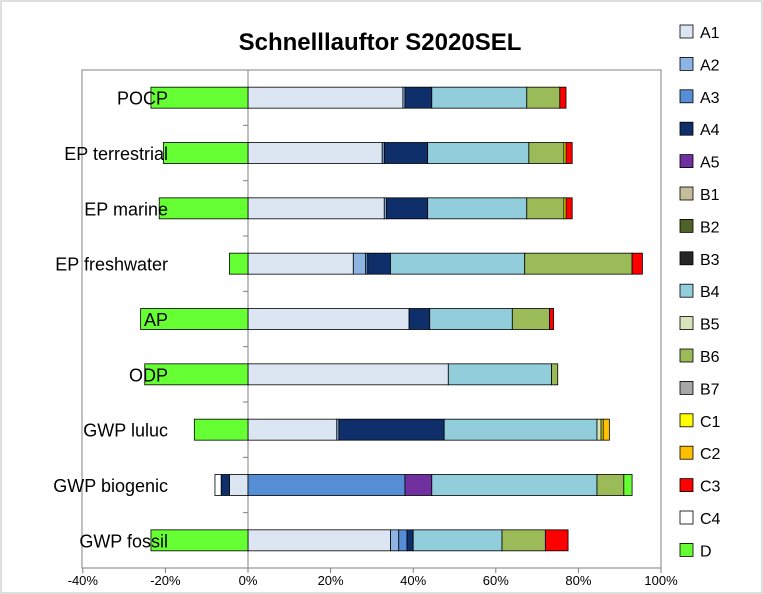  Describe the element at coordinates (686, 225) in the screenshot. I see `legend-swatch-b2` at that location.